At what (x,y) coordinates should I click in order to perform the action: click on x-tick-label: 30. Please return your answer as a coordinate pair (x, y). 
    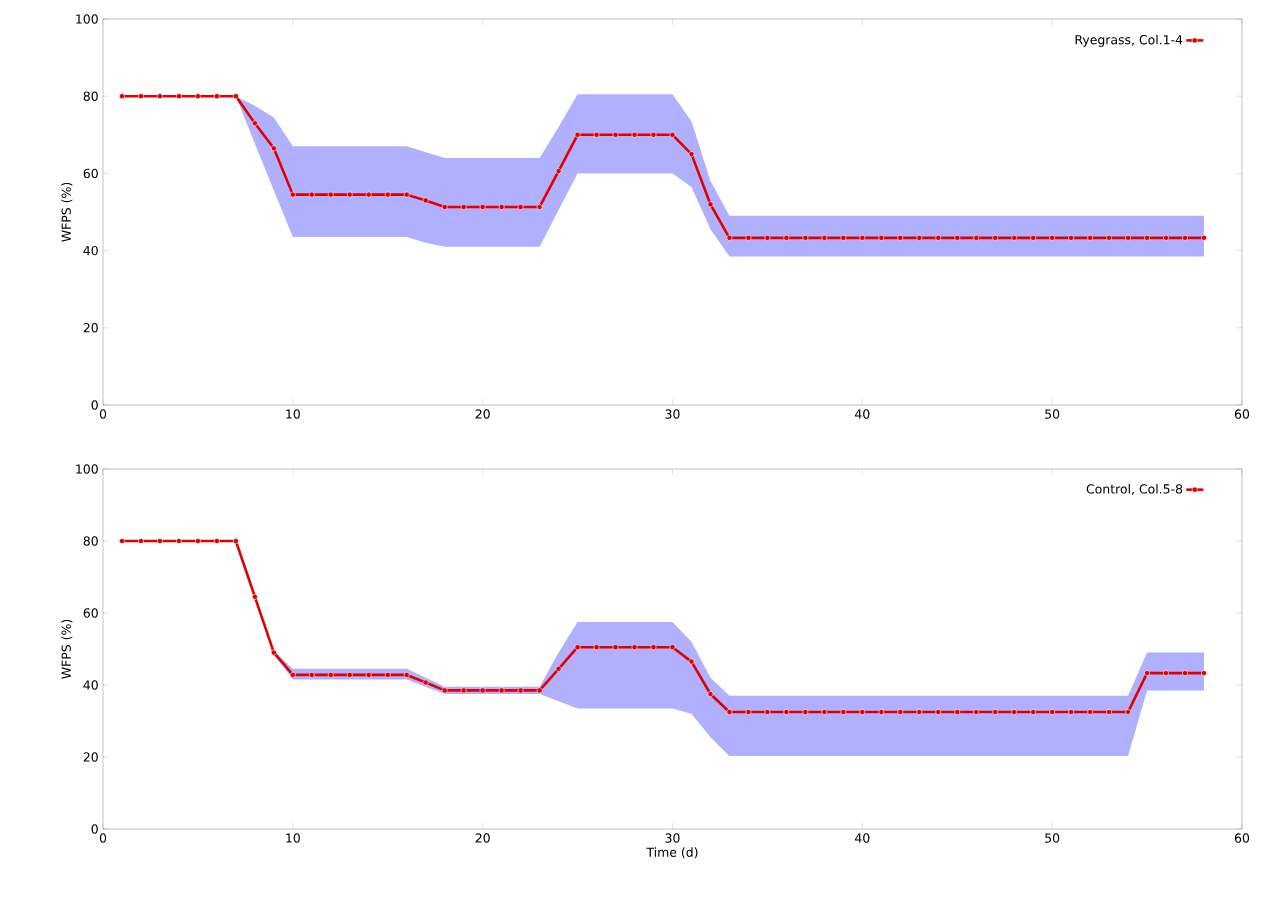
    Looking at the image, I should click on (672, 838).